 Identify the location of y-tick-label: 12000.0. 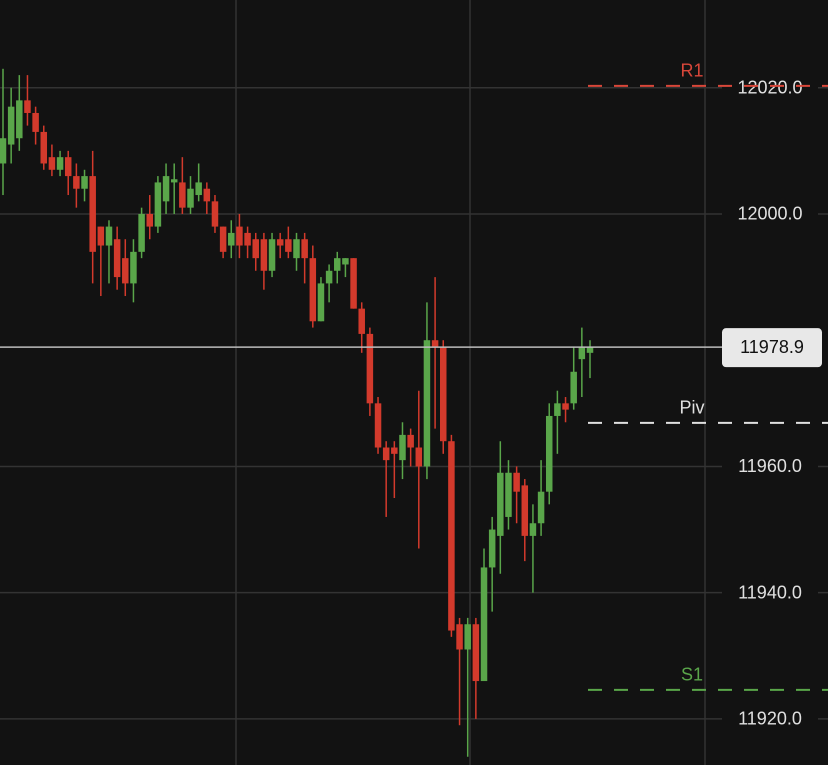
(769, 214).